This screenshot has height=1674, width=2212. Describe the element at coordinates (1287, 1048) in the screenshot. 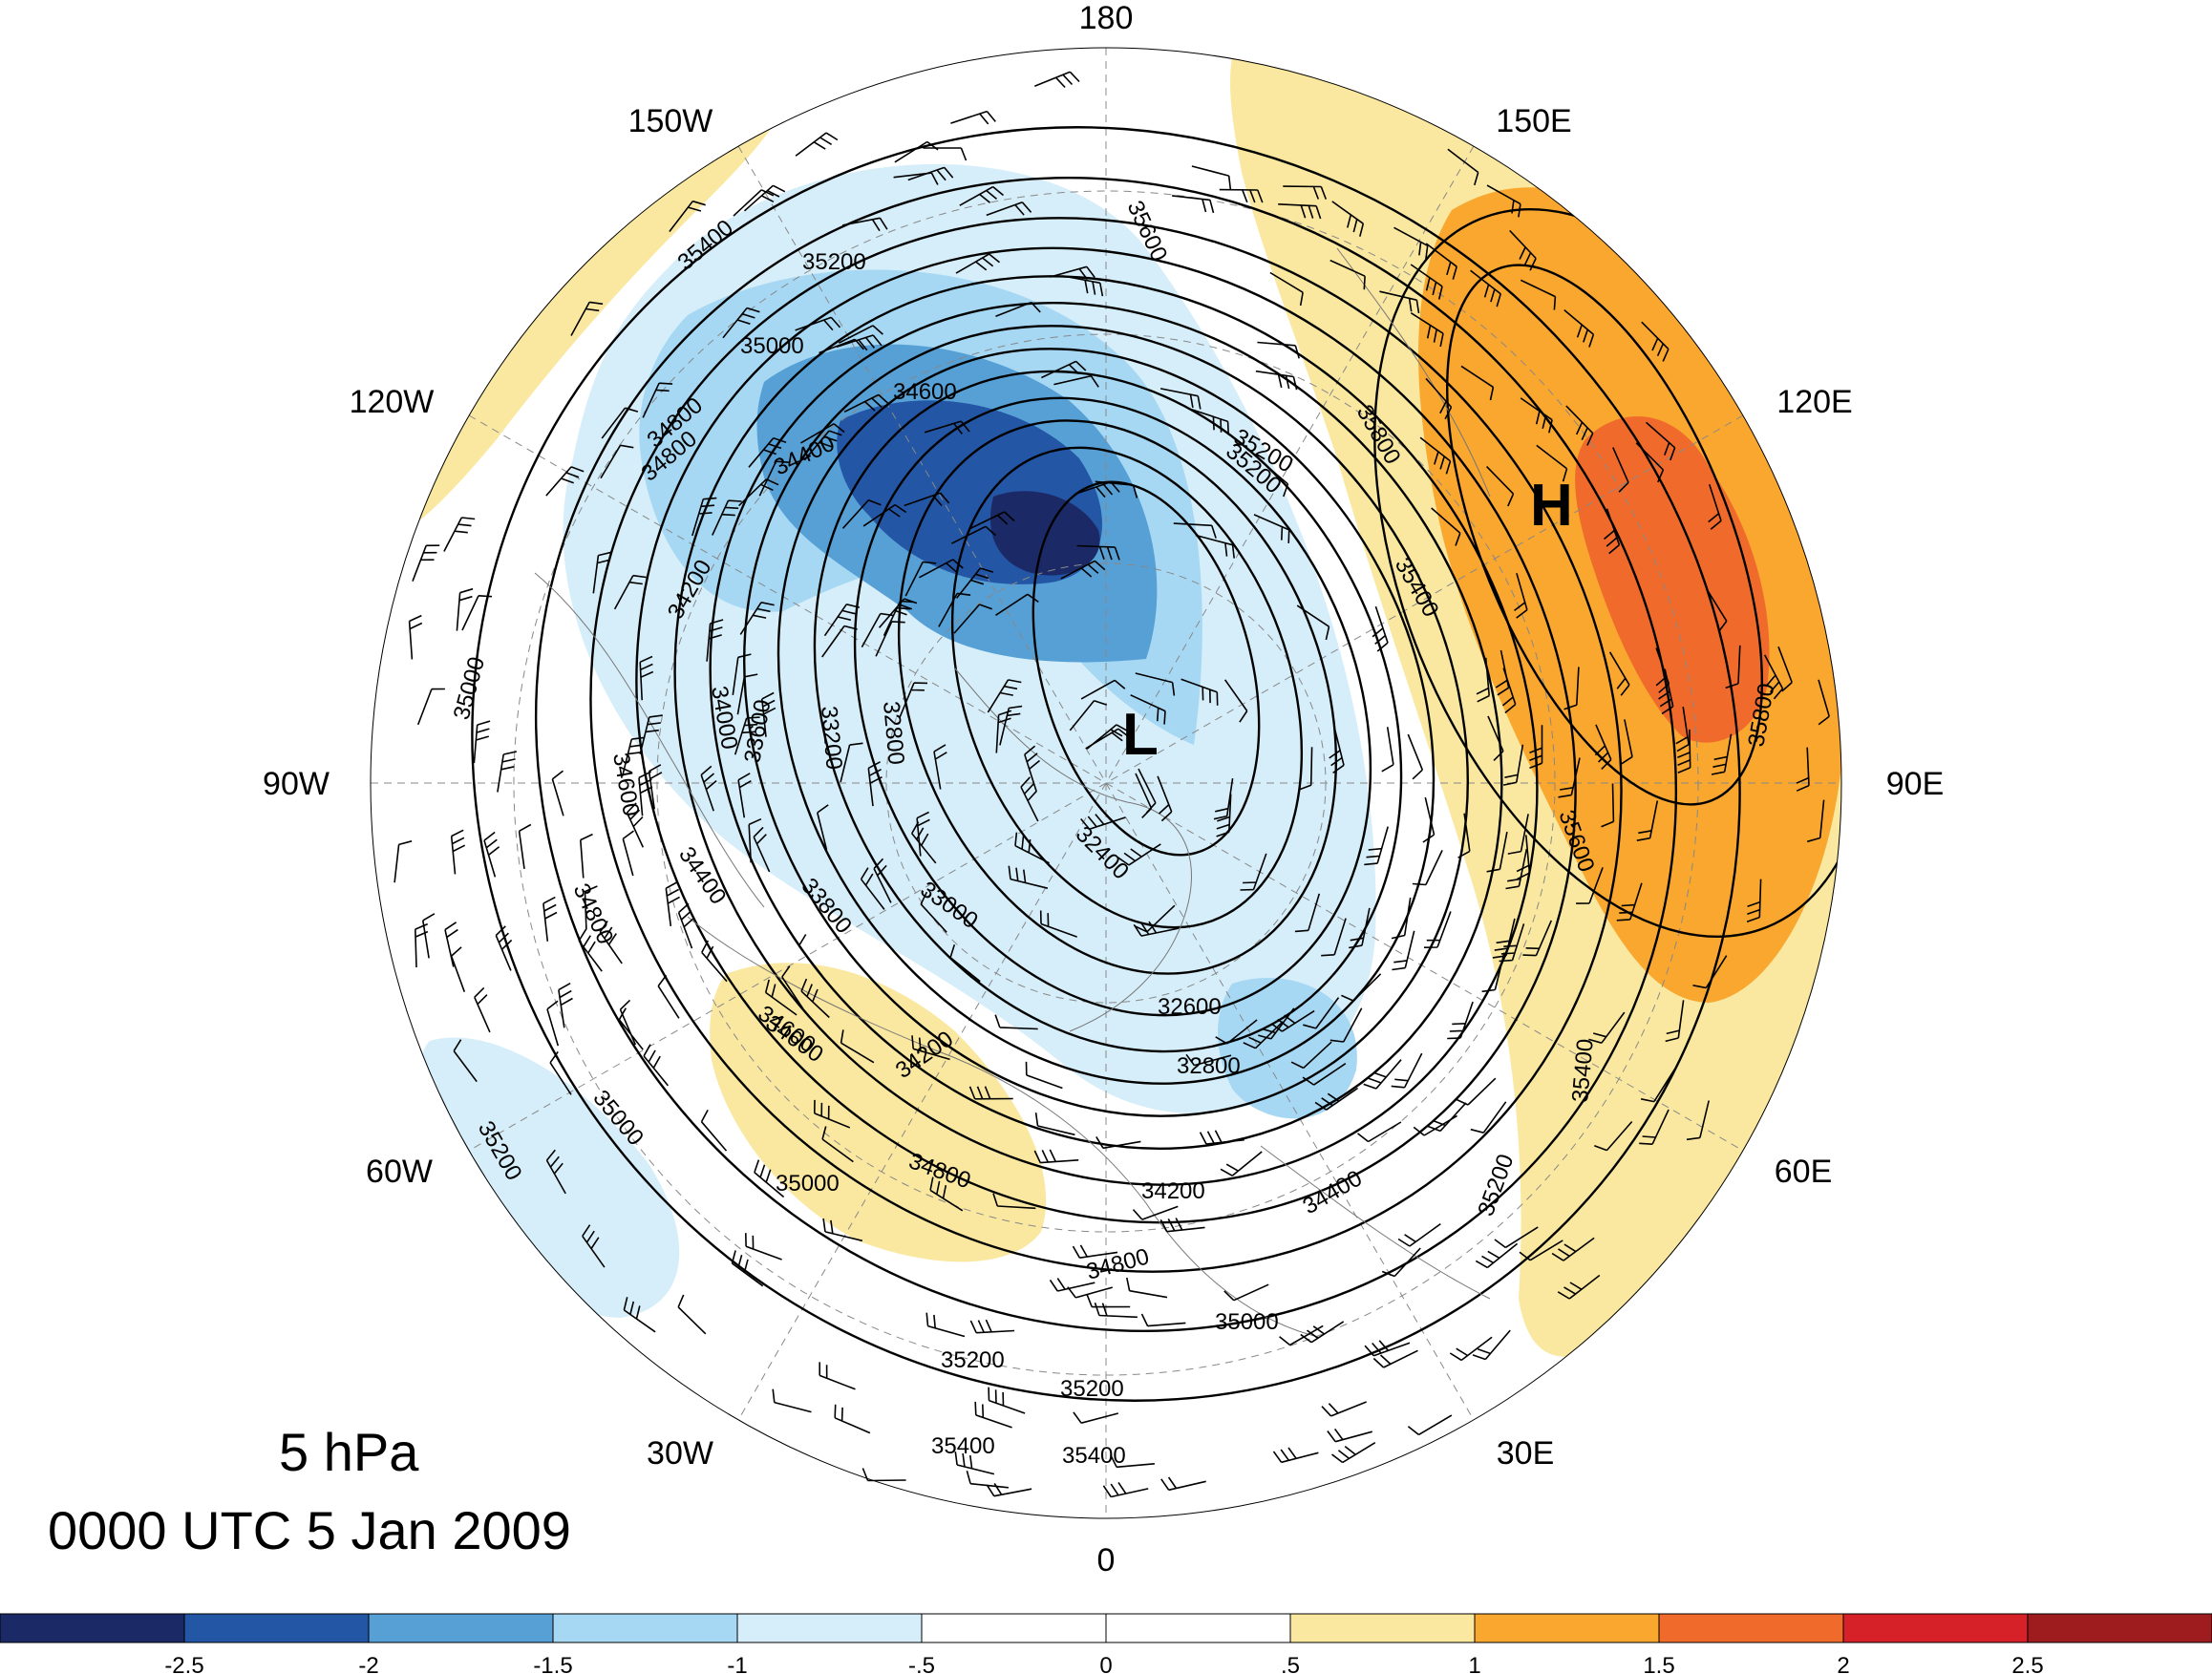

I see `anomaly-region-neg-small` at that location.